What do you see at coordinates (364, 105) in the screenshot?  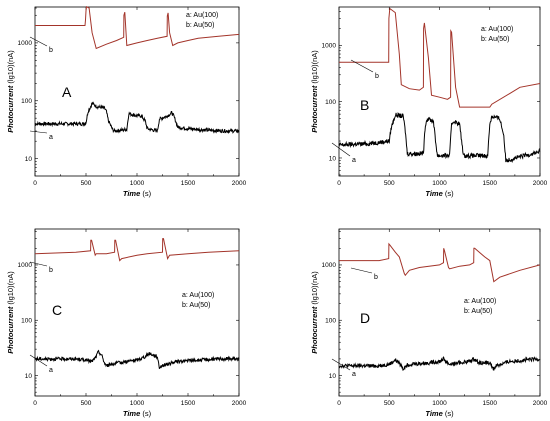 I see `panel-letter: B` at bounding box center [364, 105].